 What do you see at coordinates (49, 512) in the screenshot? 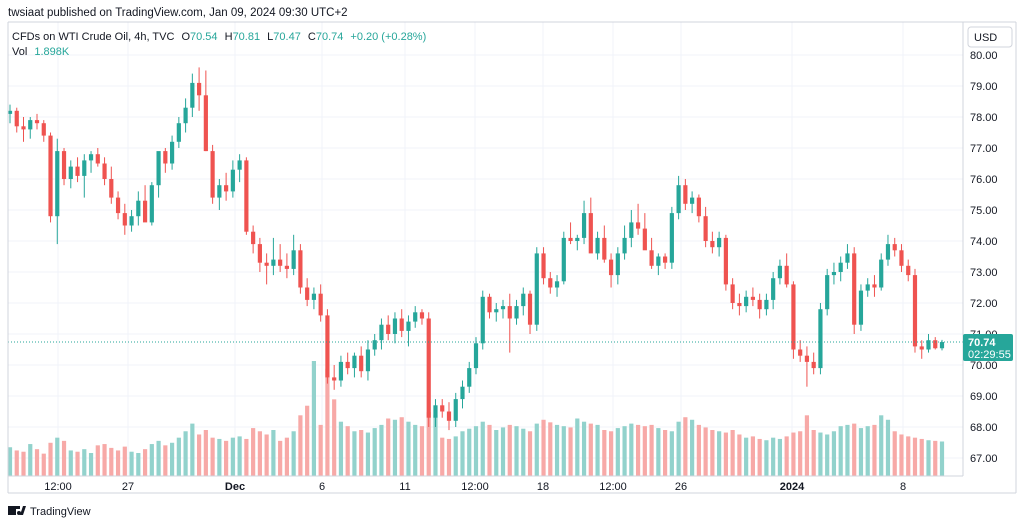
I see `tradingview-logo: TradingView` at bounding box center [49, 512].